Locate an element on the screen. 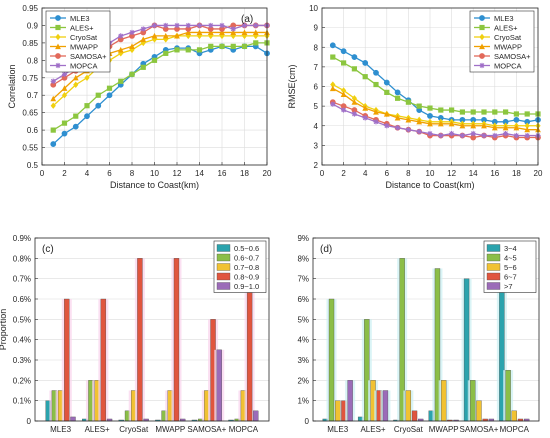 The height and width of the screenshot is (438, 550). x-tick-label: 8 is located at coordinates (408, 173).